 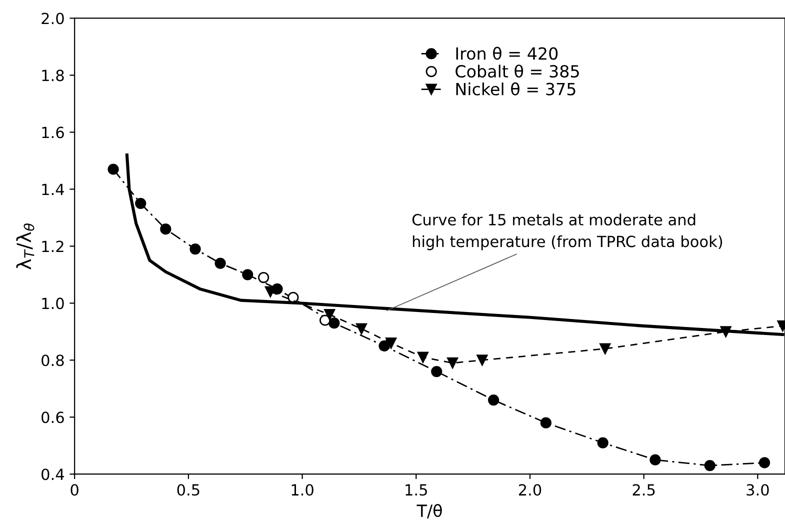 I want to click on x-tick-label: 0, so click(x=74, y=490).